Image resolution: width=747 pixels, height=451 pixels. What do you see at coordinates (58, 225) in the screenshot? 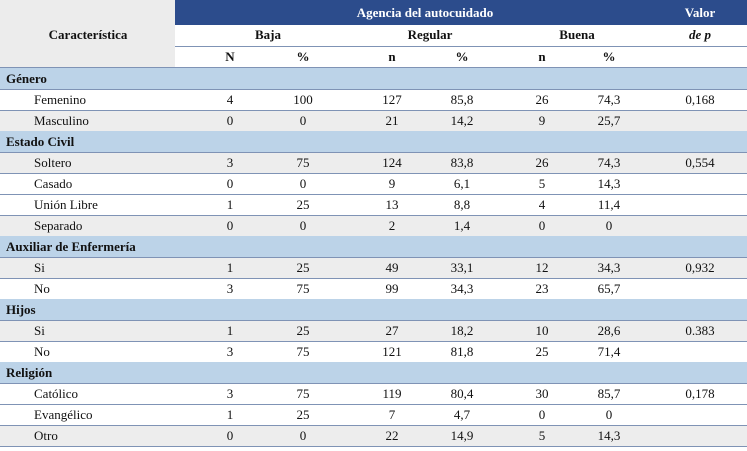
I see `row-label: Separado` at bounding box center [58, 225].